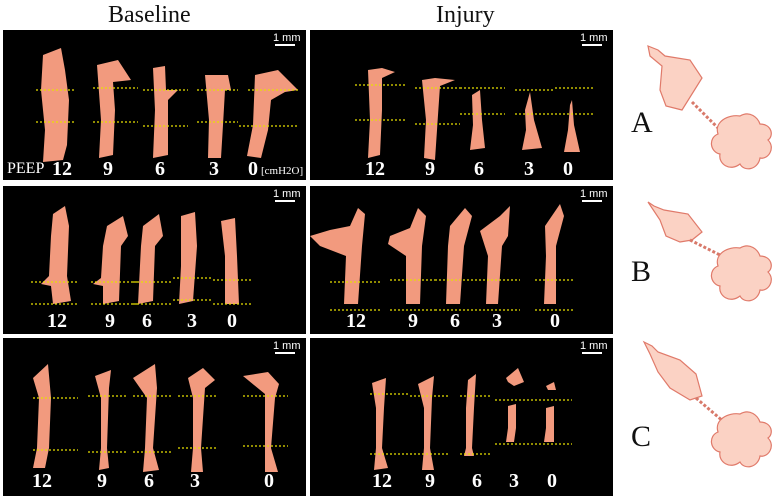 This screenshot has width=784, height=499. Describe the element at coordinates (475, 114) in the screenshot. I see `airway-images-a-injury` at that location.